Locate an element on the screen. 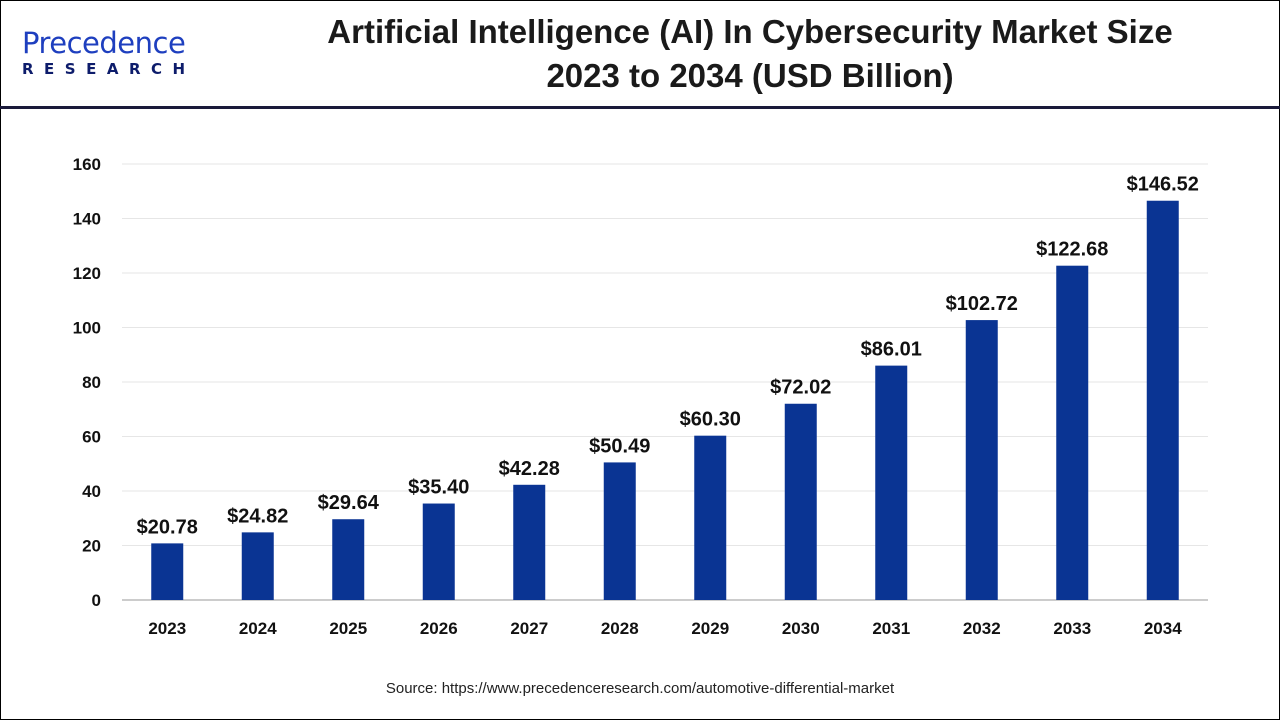  x-tick-label: 2030 is located at coordinates (801, 628).